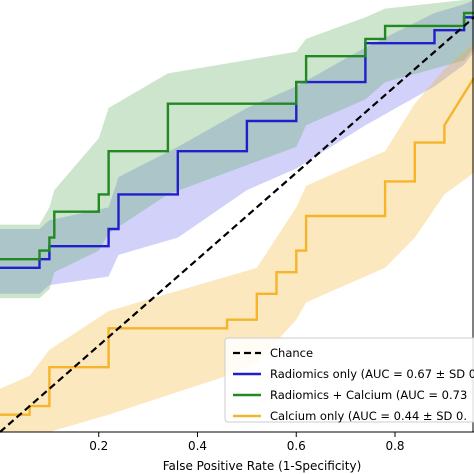 The width and height of the screenshot is (474, 474). I want to click on x-tick-label-1: 0.4, so click(197, 446).